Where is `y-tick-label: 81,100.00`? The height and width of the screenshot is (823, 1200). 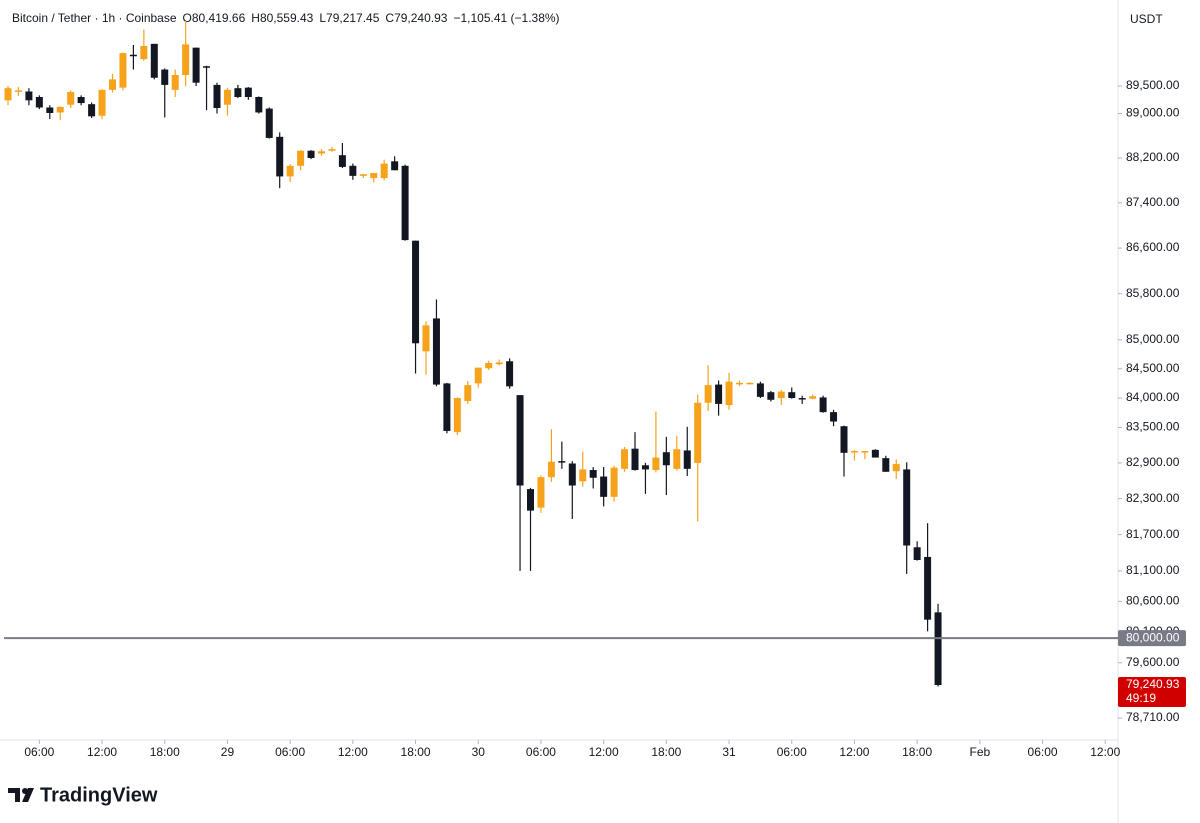 y-tick-label: 81,100.00 is located at coordinates (1153, 570).